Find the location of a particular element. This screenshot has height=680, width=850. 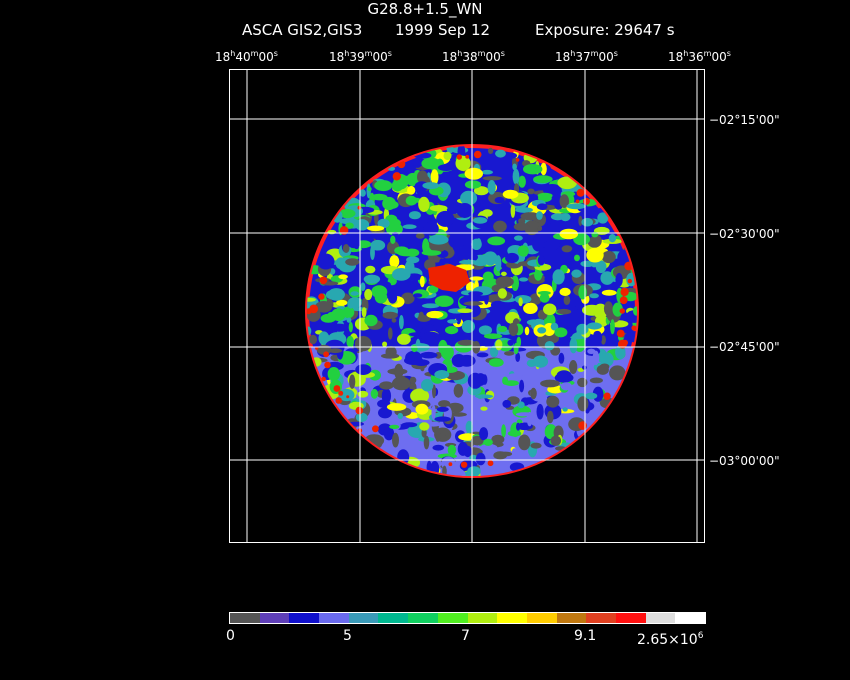

ra-tick-label: 18h39m00s is located at coordinates (360, 56).